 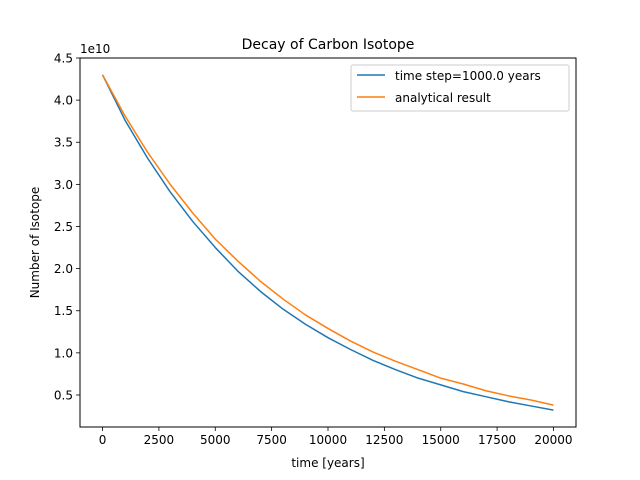 What do you see at coordinates (63, 59) in the screenshot?
I see `y-tick-label: 4.5` at bounding box center [63, 59].